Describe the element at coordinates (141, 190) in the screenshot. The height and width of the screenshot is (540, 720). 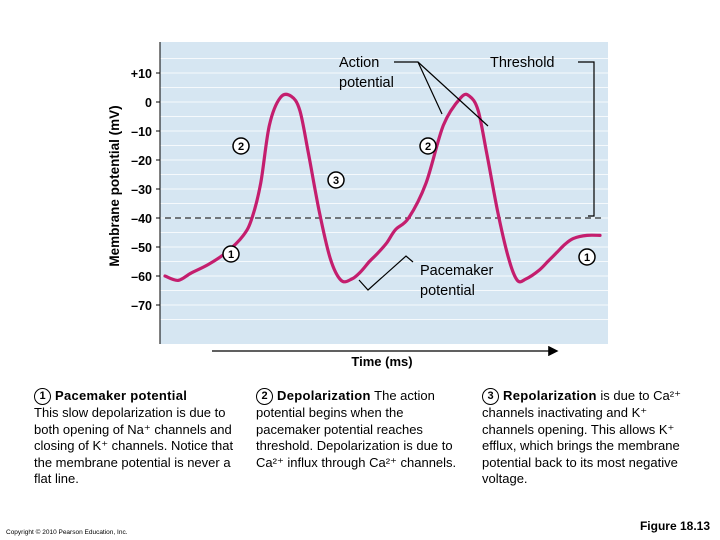
I see `y-tick-label: –30` at that location.